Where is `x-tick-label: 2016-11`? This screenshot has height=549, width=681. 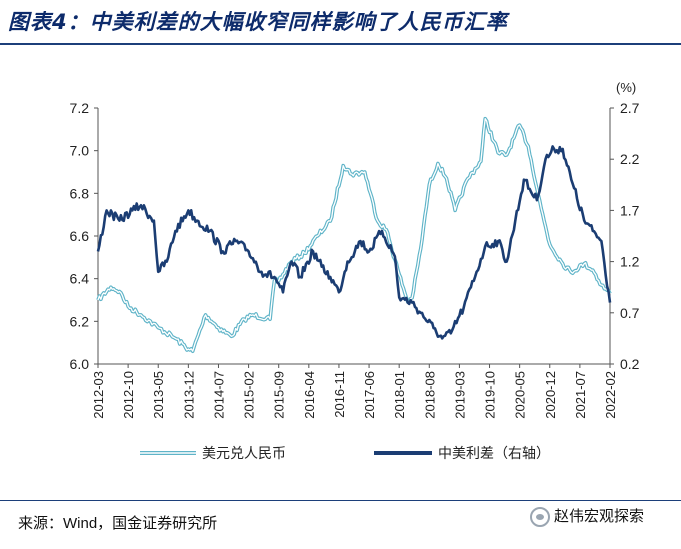
x-tick-label: 2016-11 is located at coordinates (339, 394).